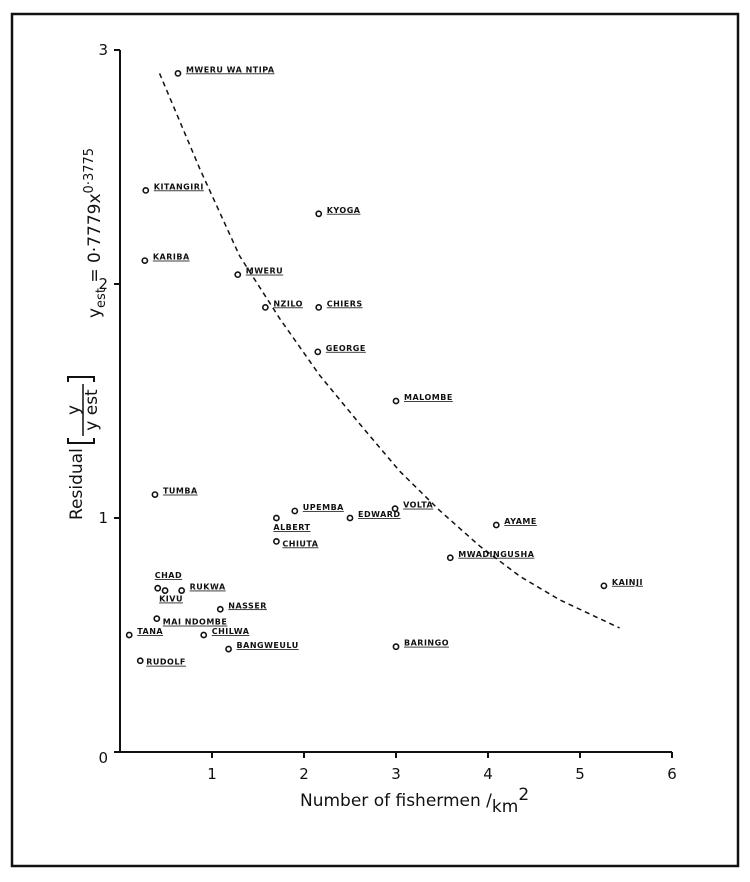  I want to click on point-label: CHILWA, so click(231, 631).